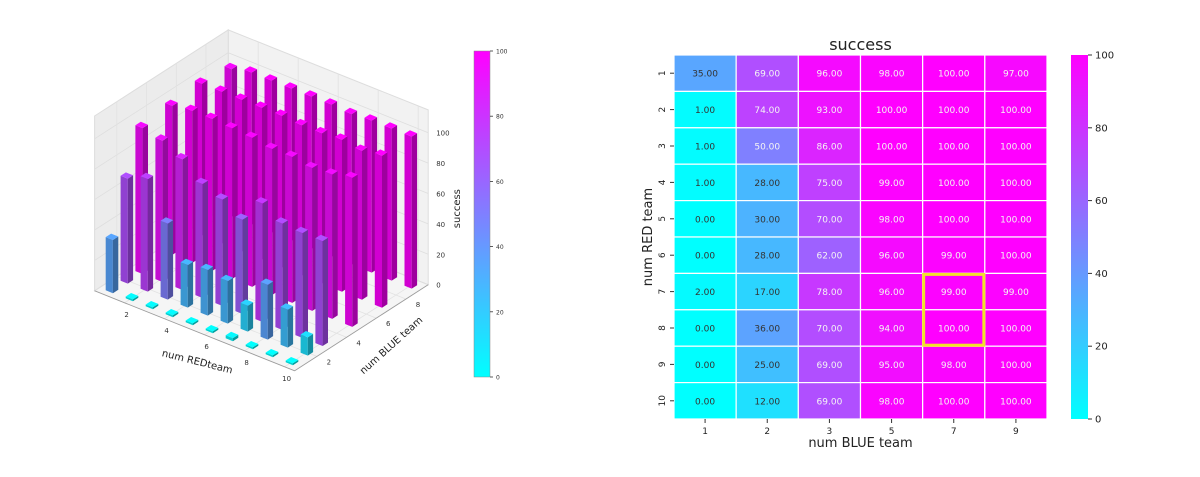 This screenshot has width=1200, height=477. I want to click on z-tick-label: 100, so click(442, 134).